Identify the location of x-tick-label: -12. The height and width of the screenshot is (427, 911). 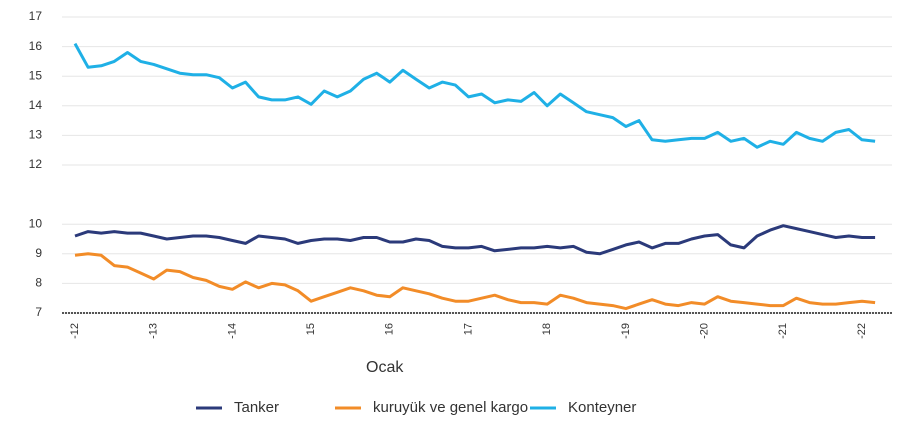
(75, 331).